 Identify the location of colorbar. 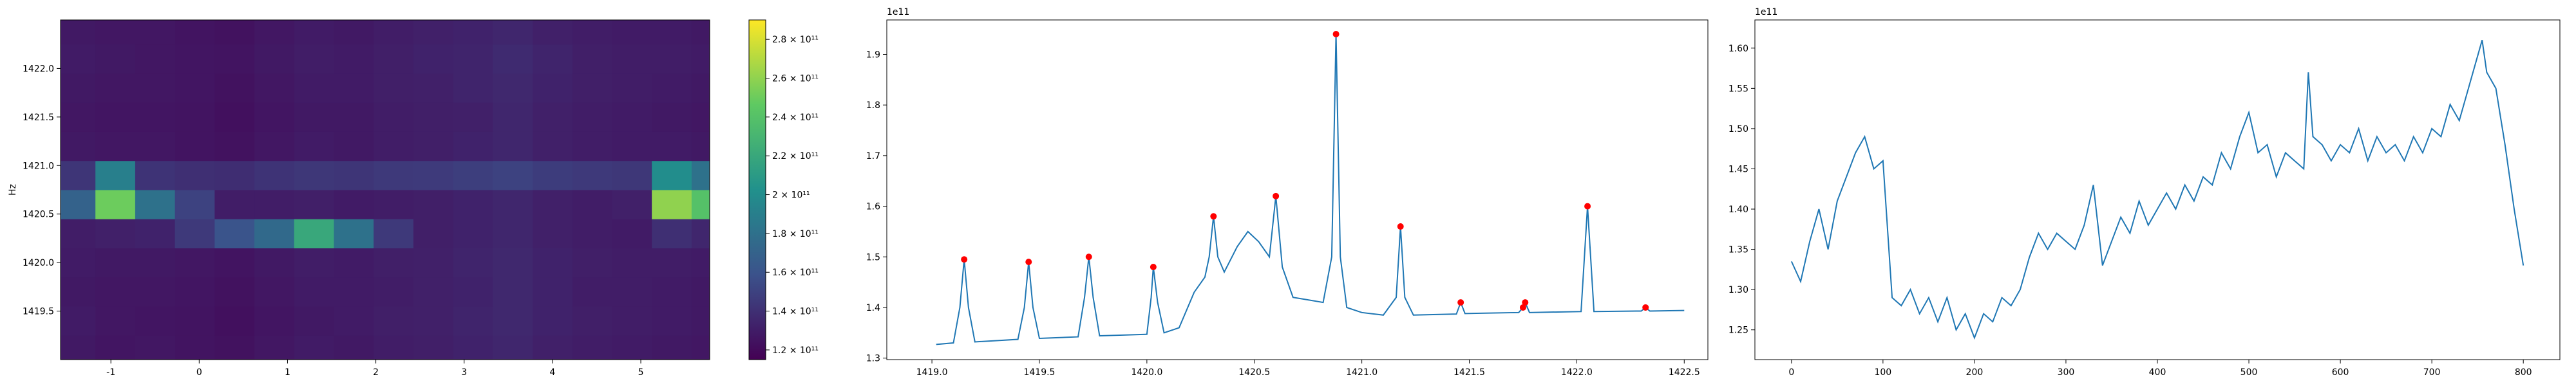
(757, 189).